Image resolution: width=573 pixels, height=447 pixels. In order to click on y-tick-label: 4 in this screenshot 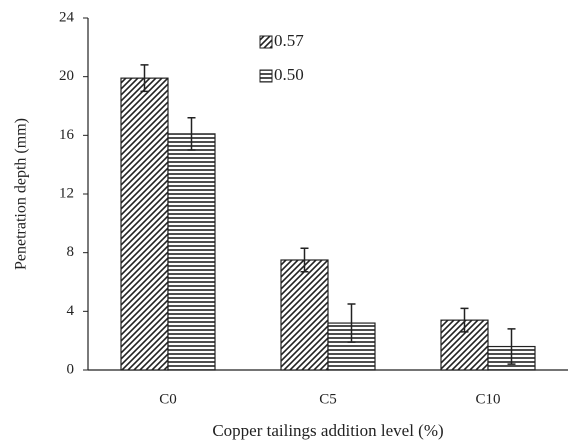, I will do `click(71, 311)`.